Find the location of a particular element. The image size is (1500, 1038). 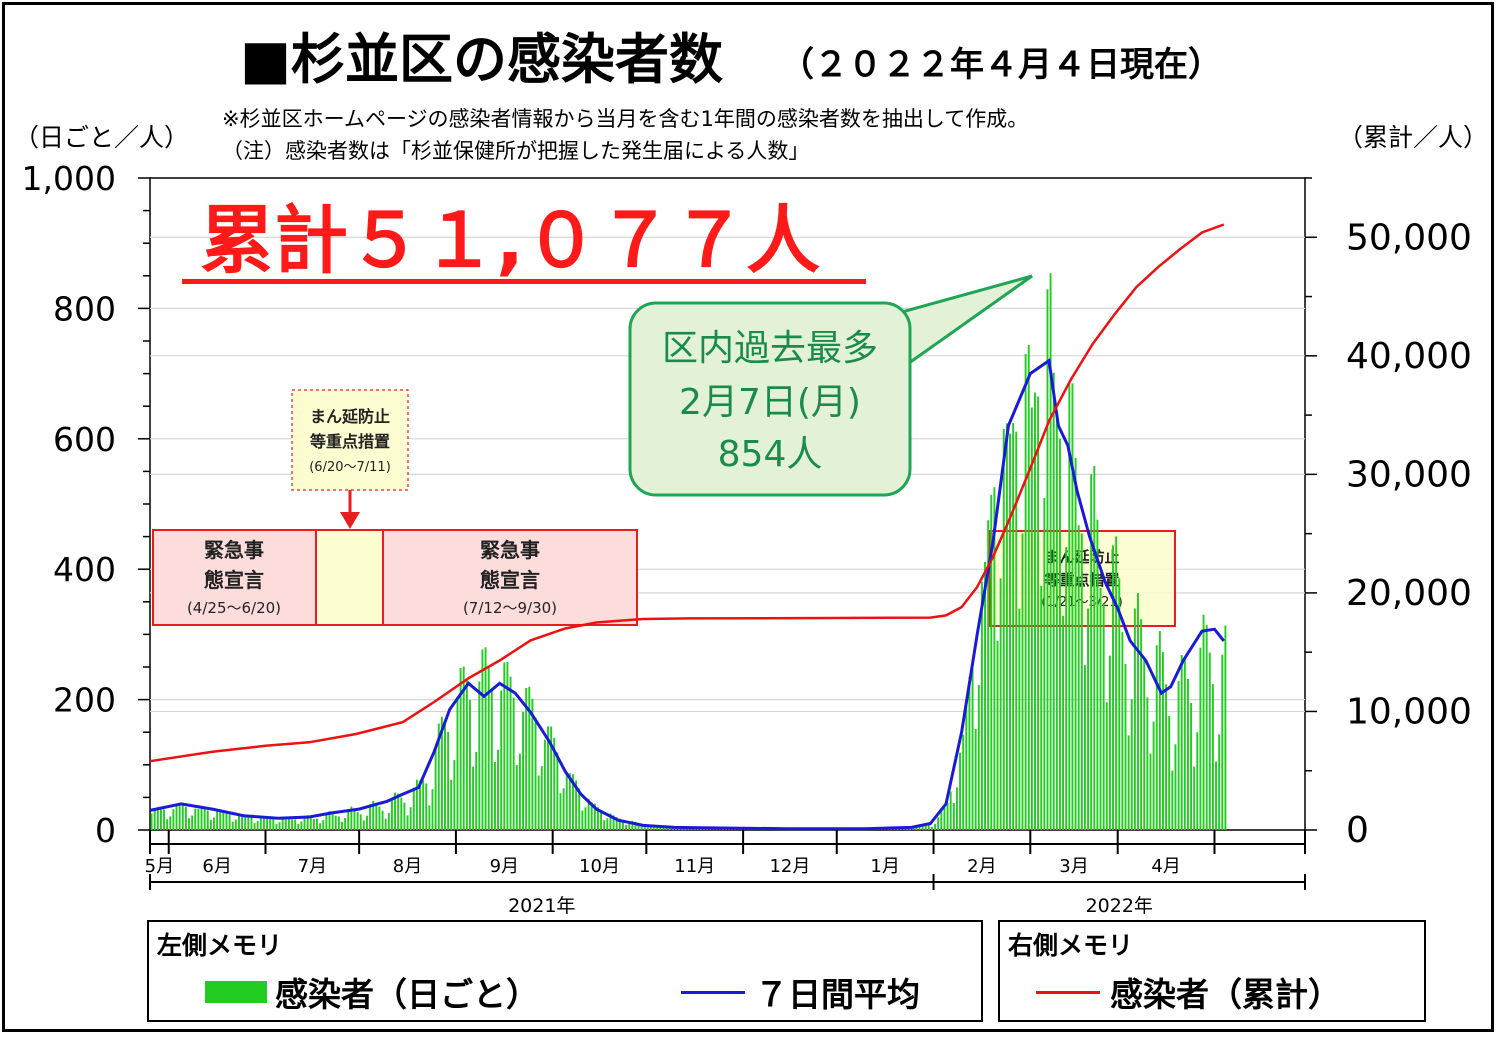

peak-callout-box is located at coordinates (770, 399).